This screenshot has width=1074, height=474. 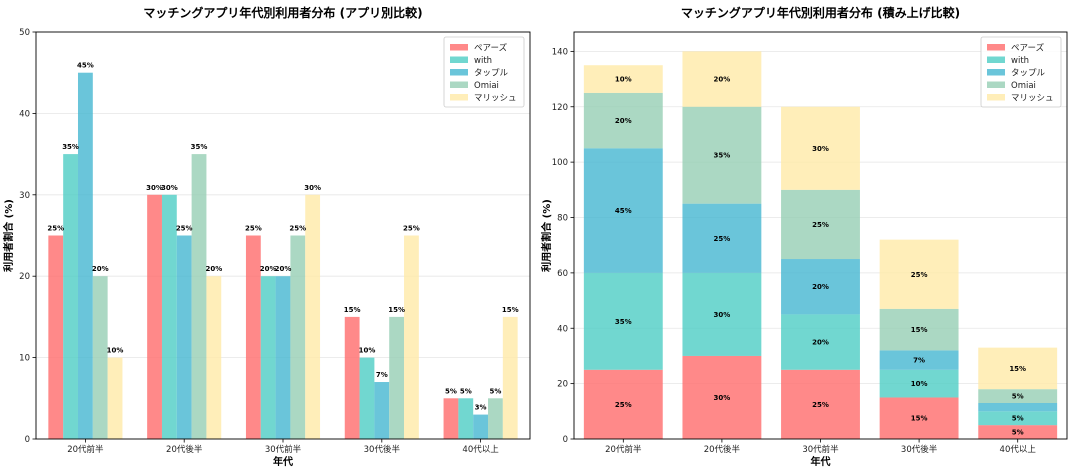 What do you see at coordinates (24, 33) in the screenshot?
I see `y-tick-label: 50` at bounding box center [24, 33].